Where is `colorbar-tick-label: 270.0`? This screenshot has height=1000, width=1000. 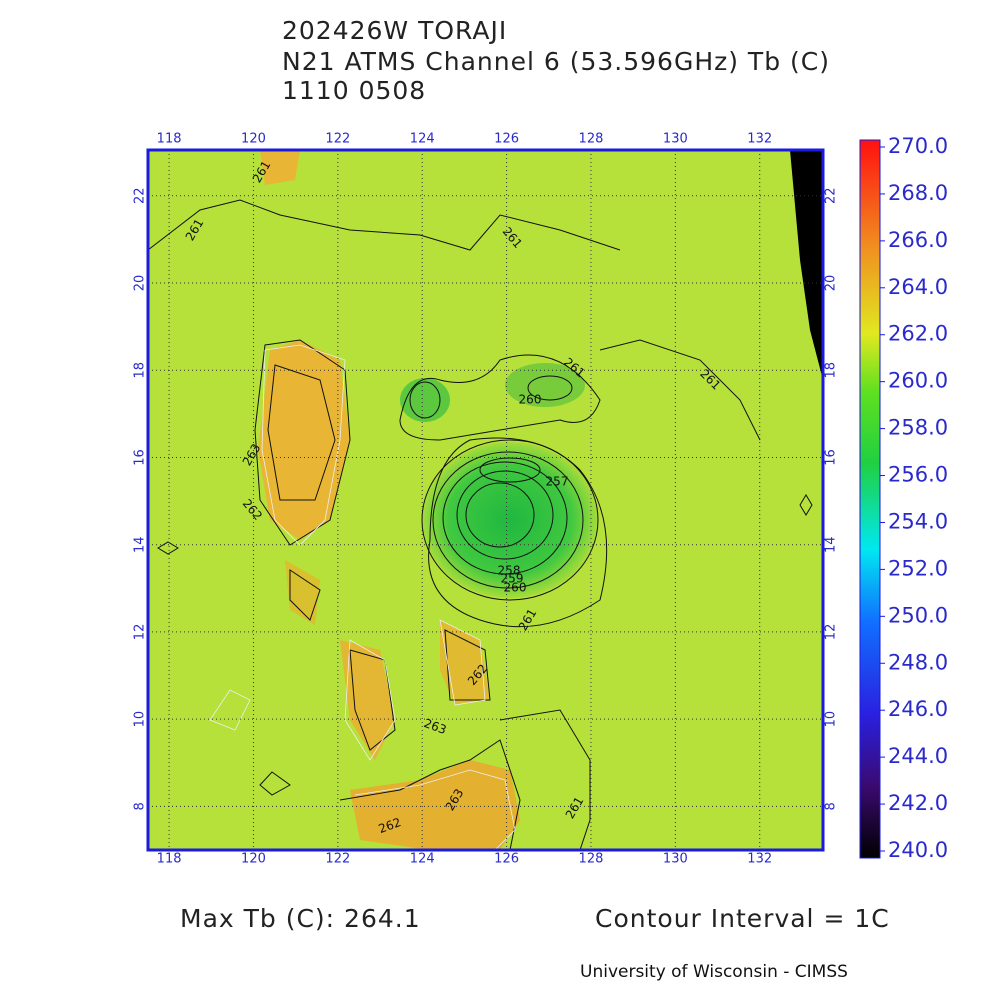
colorbar-tick-label: 270.0 is located at coordinates (918, 146).